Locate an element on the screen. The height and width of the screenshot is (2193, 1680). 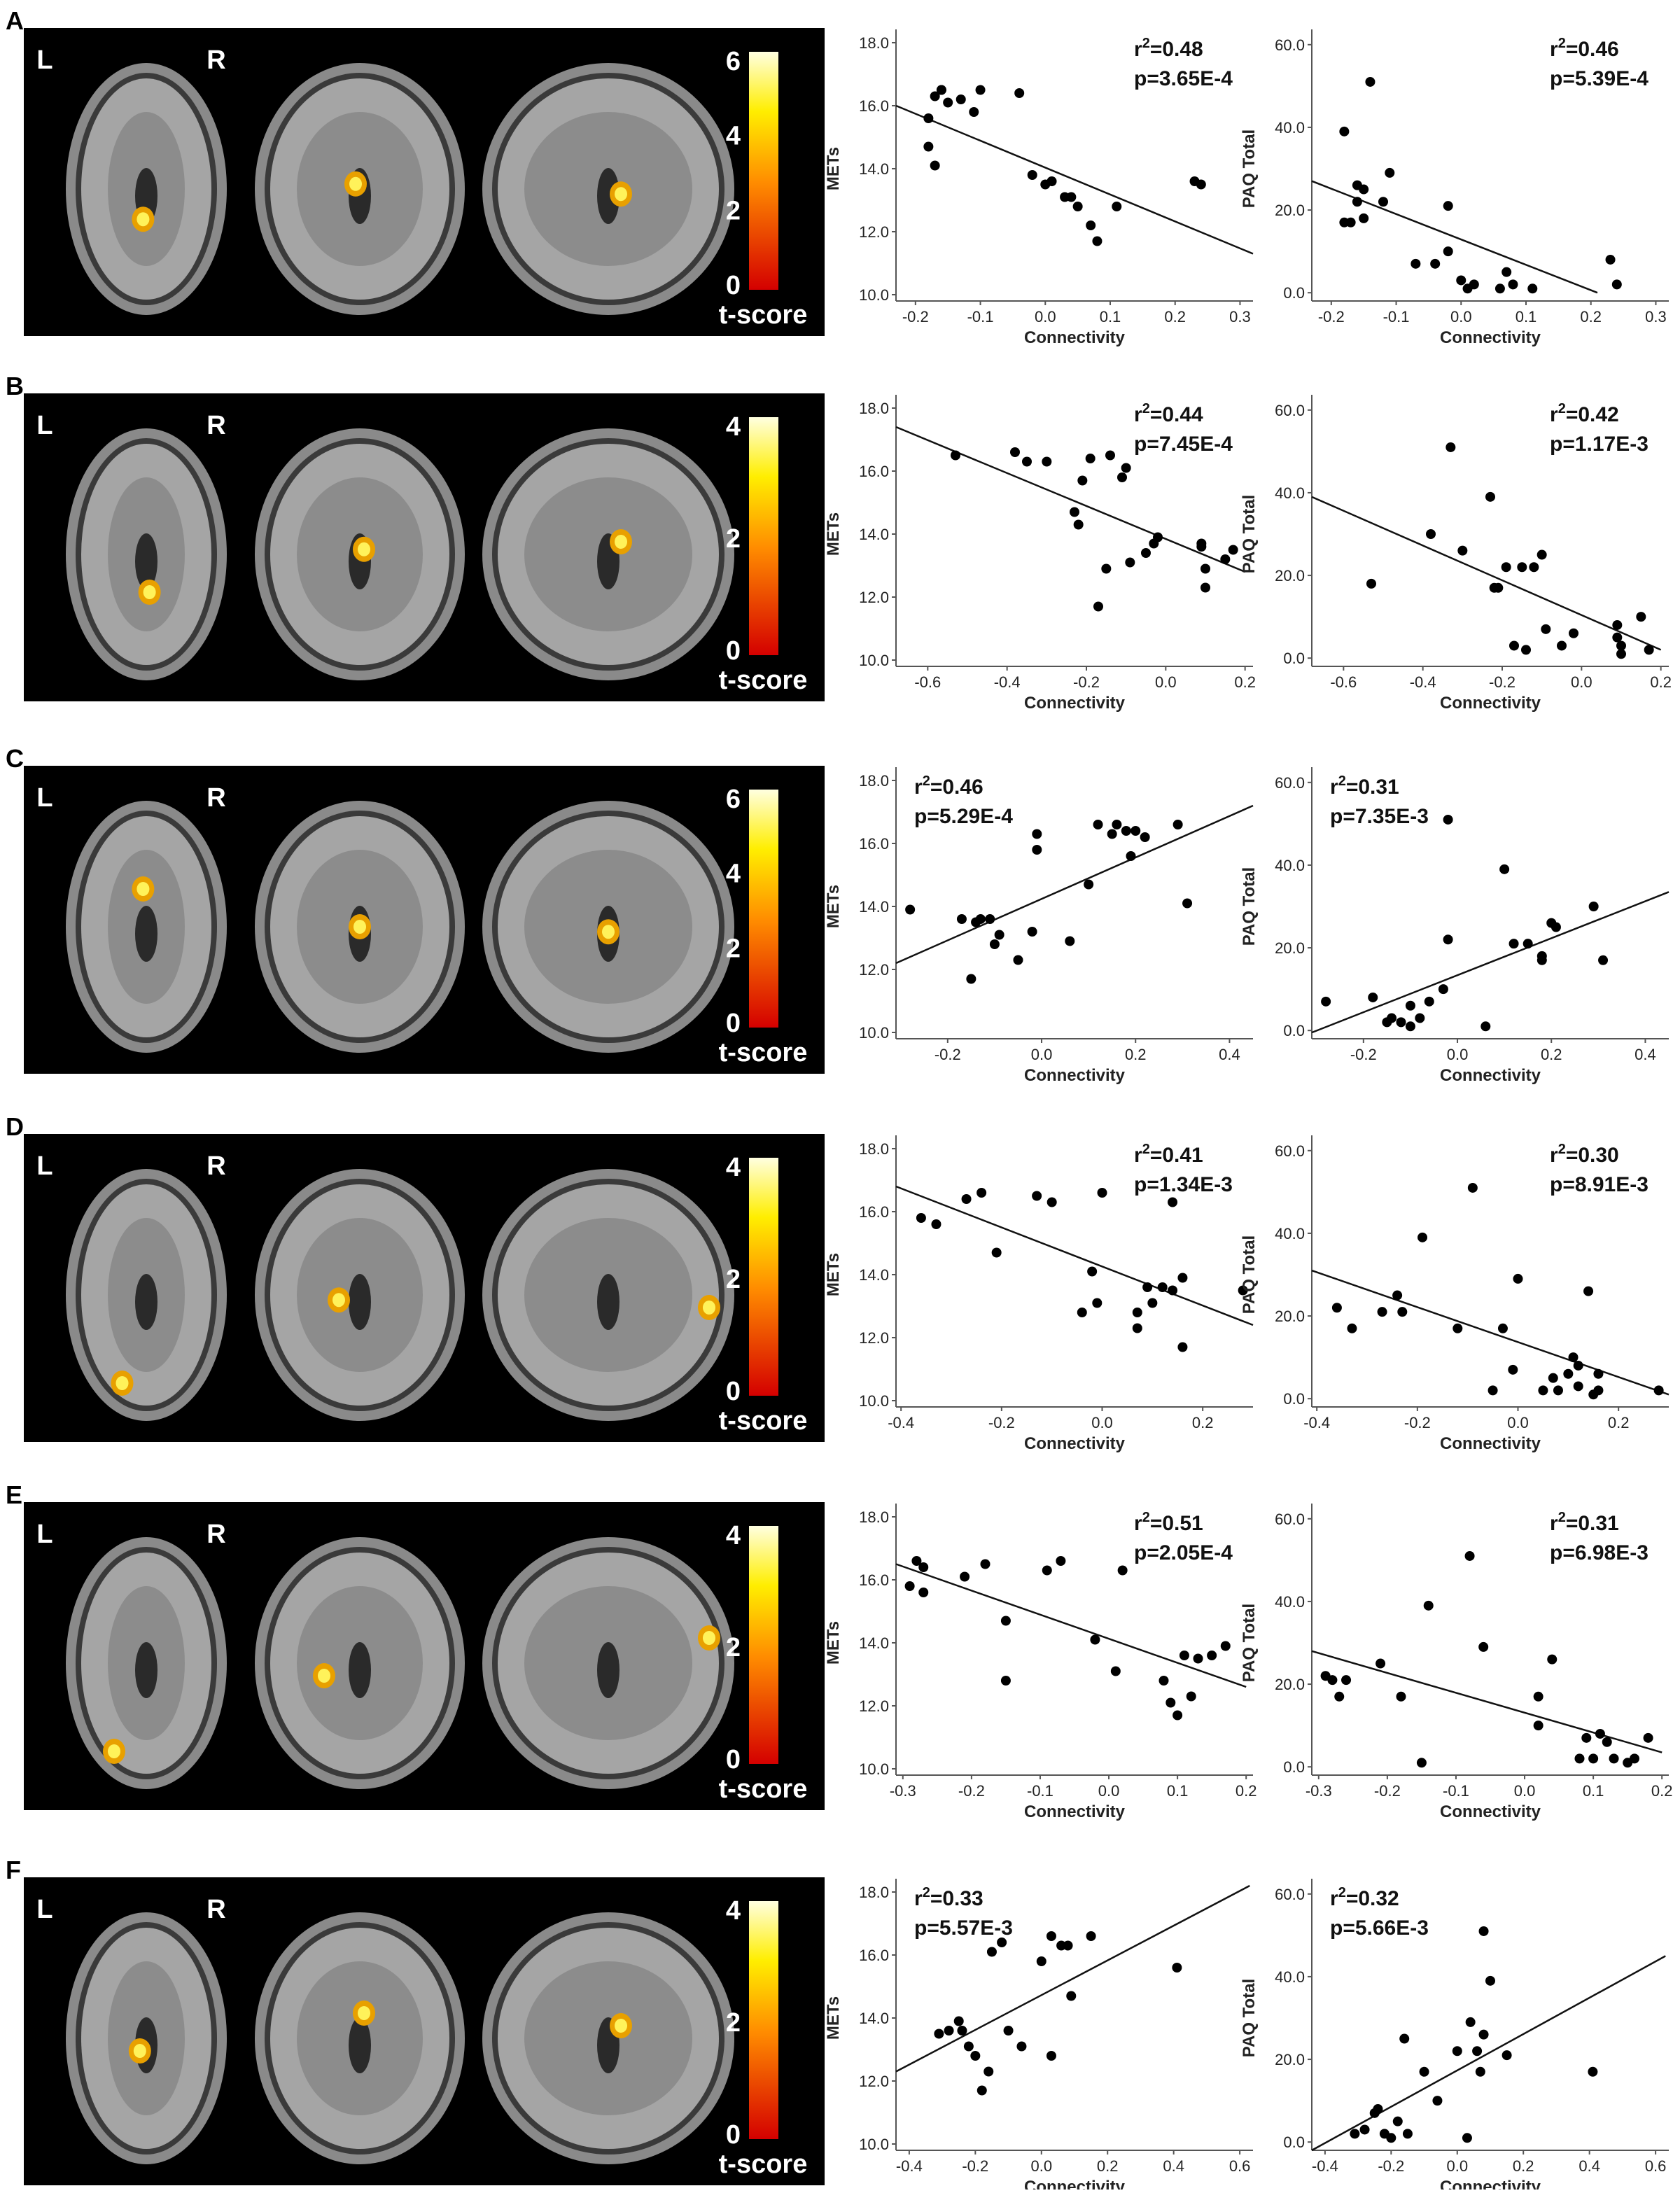
y-axis-title: PAQ Total is located at coordinates (1249, 1274).